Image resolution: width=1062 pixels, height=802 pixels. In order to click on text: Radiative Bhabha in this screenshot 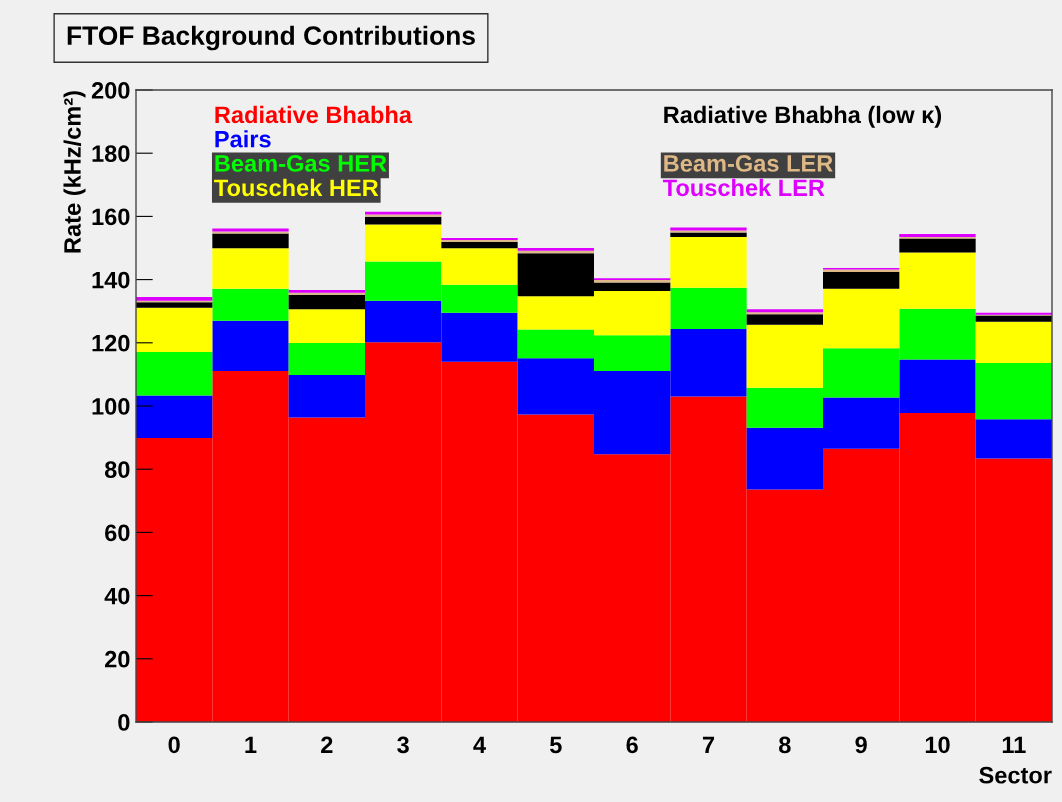, I will do `click(314, 114)`.